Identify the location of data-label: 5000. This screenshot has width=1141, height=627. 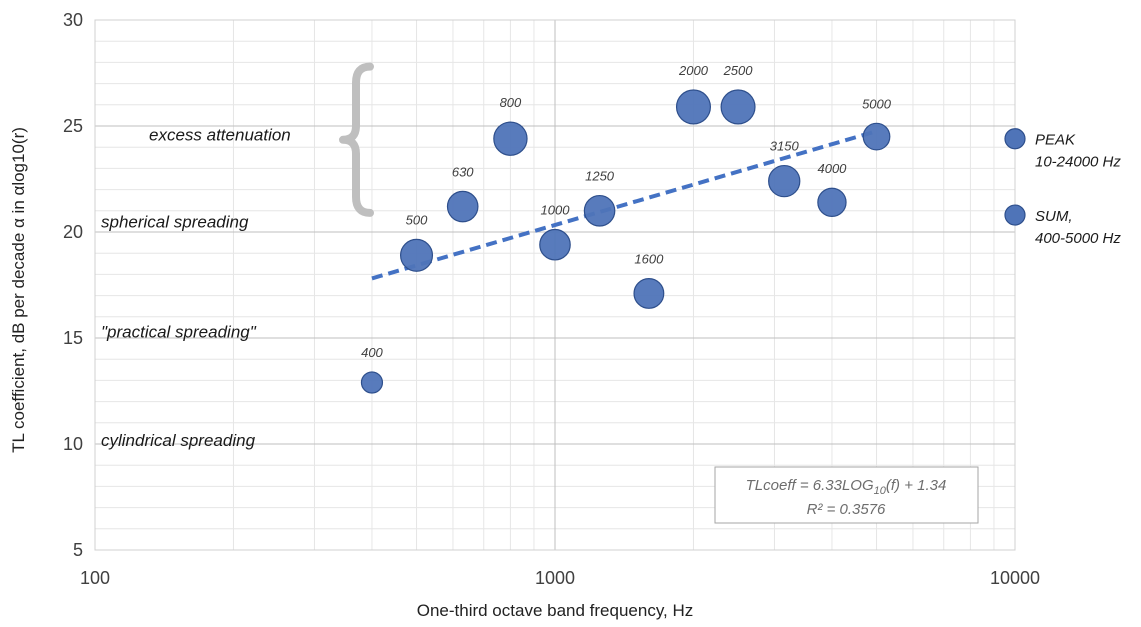
(877, 103).